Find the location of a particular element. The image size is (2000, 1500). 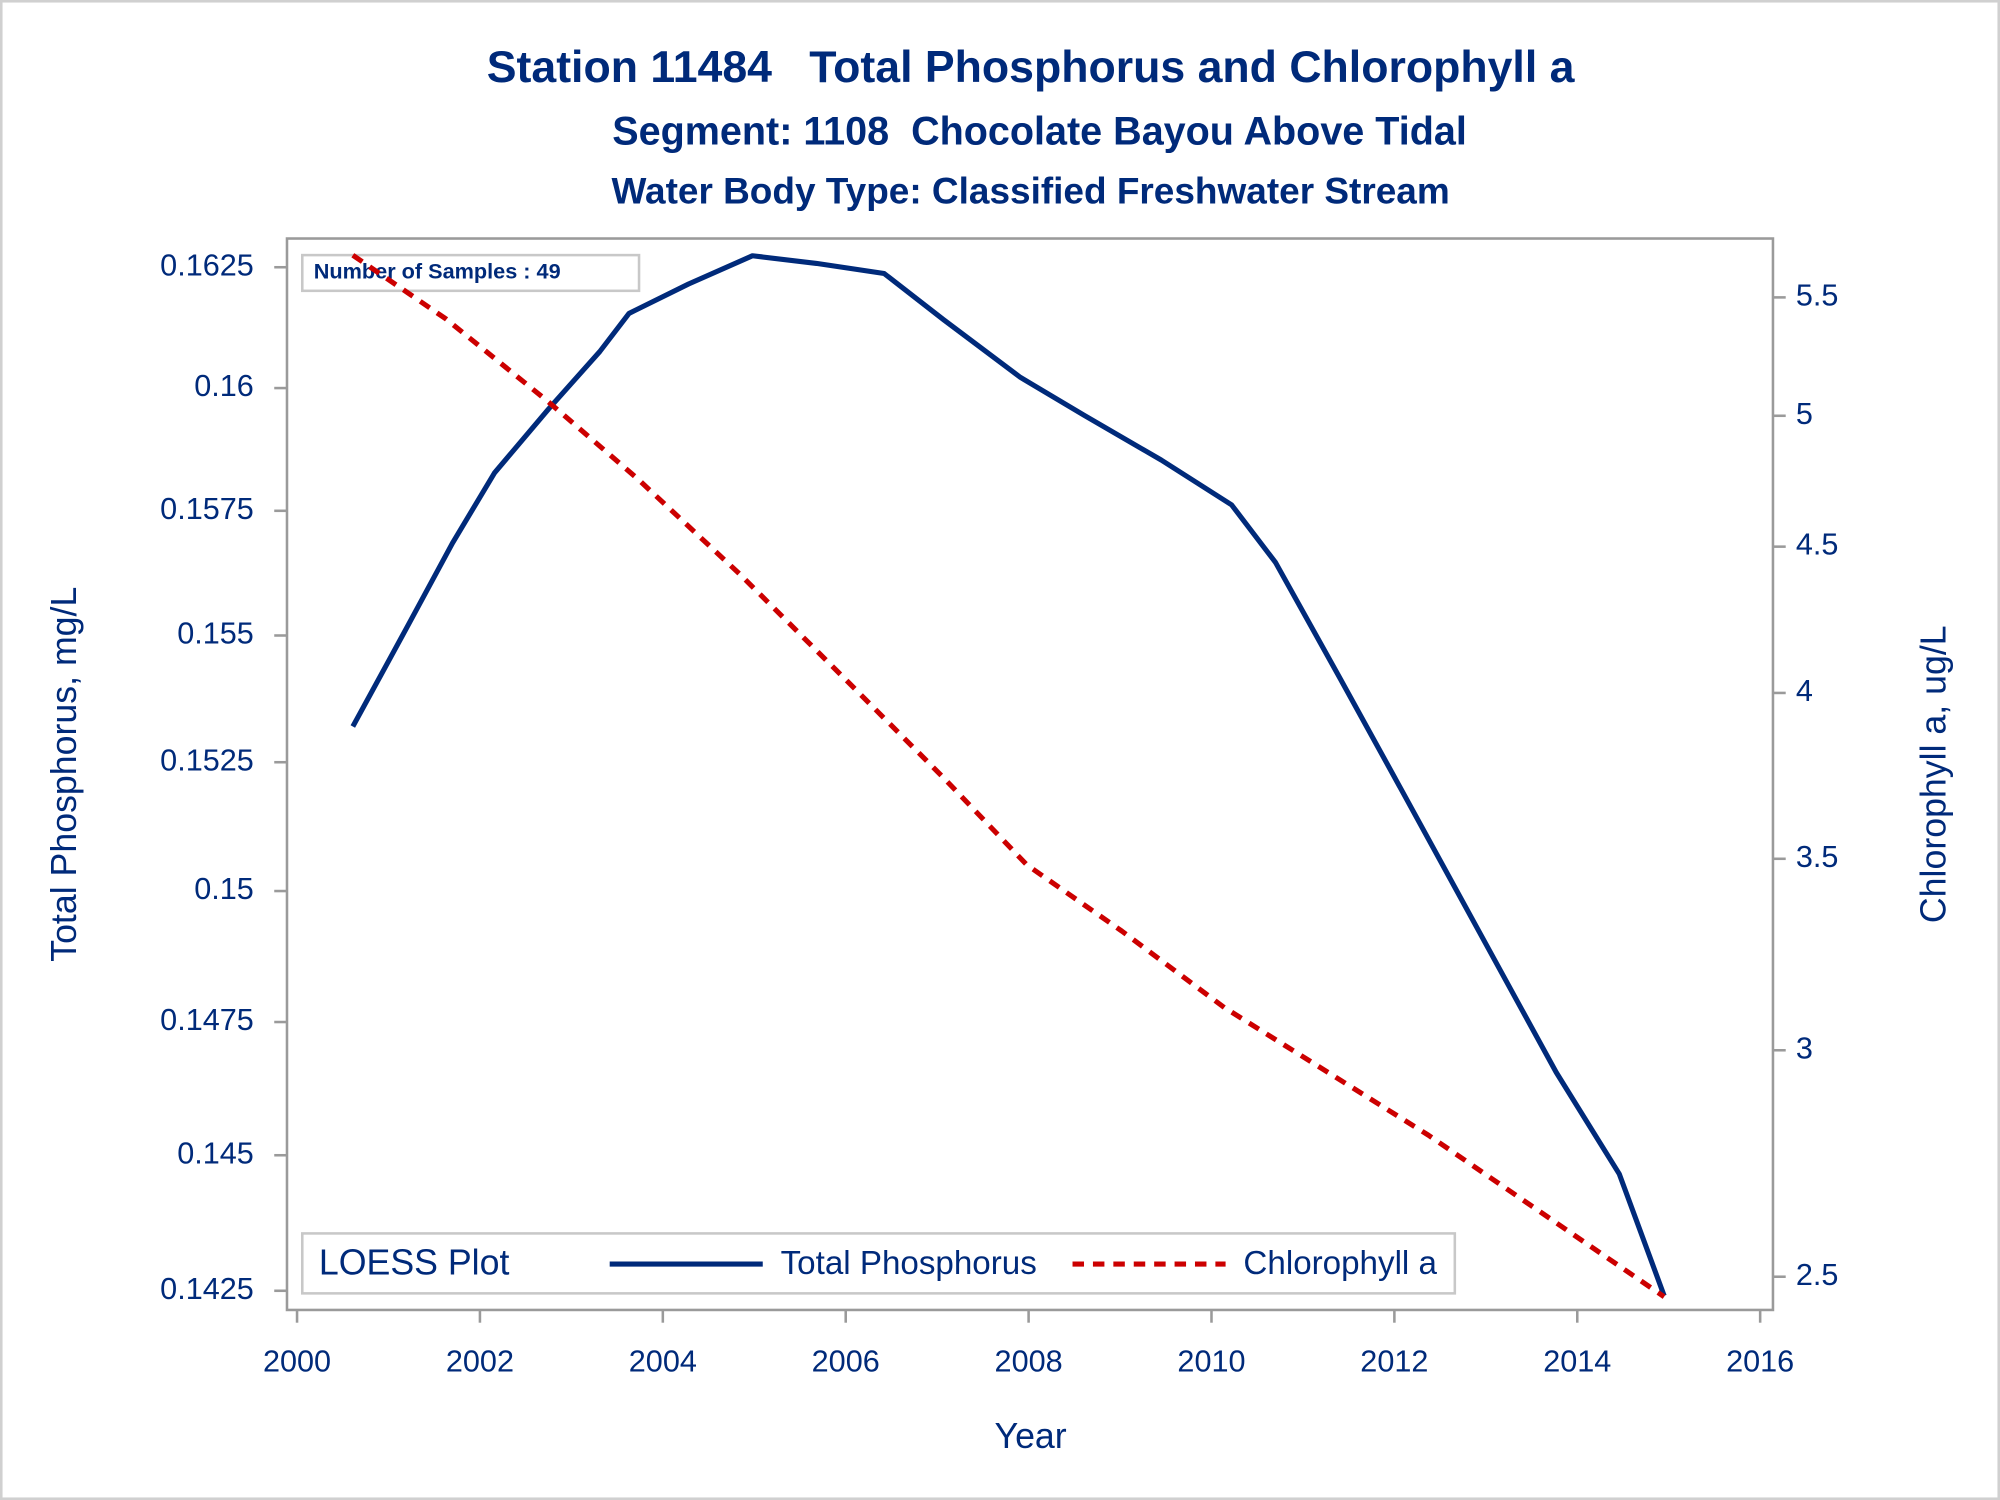

y-tick-label: 0.1475 is located at coordinates (207, 1020).